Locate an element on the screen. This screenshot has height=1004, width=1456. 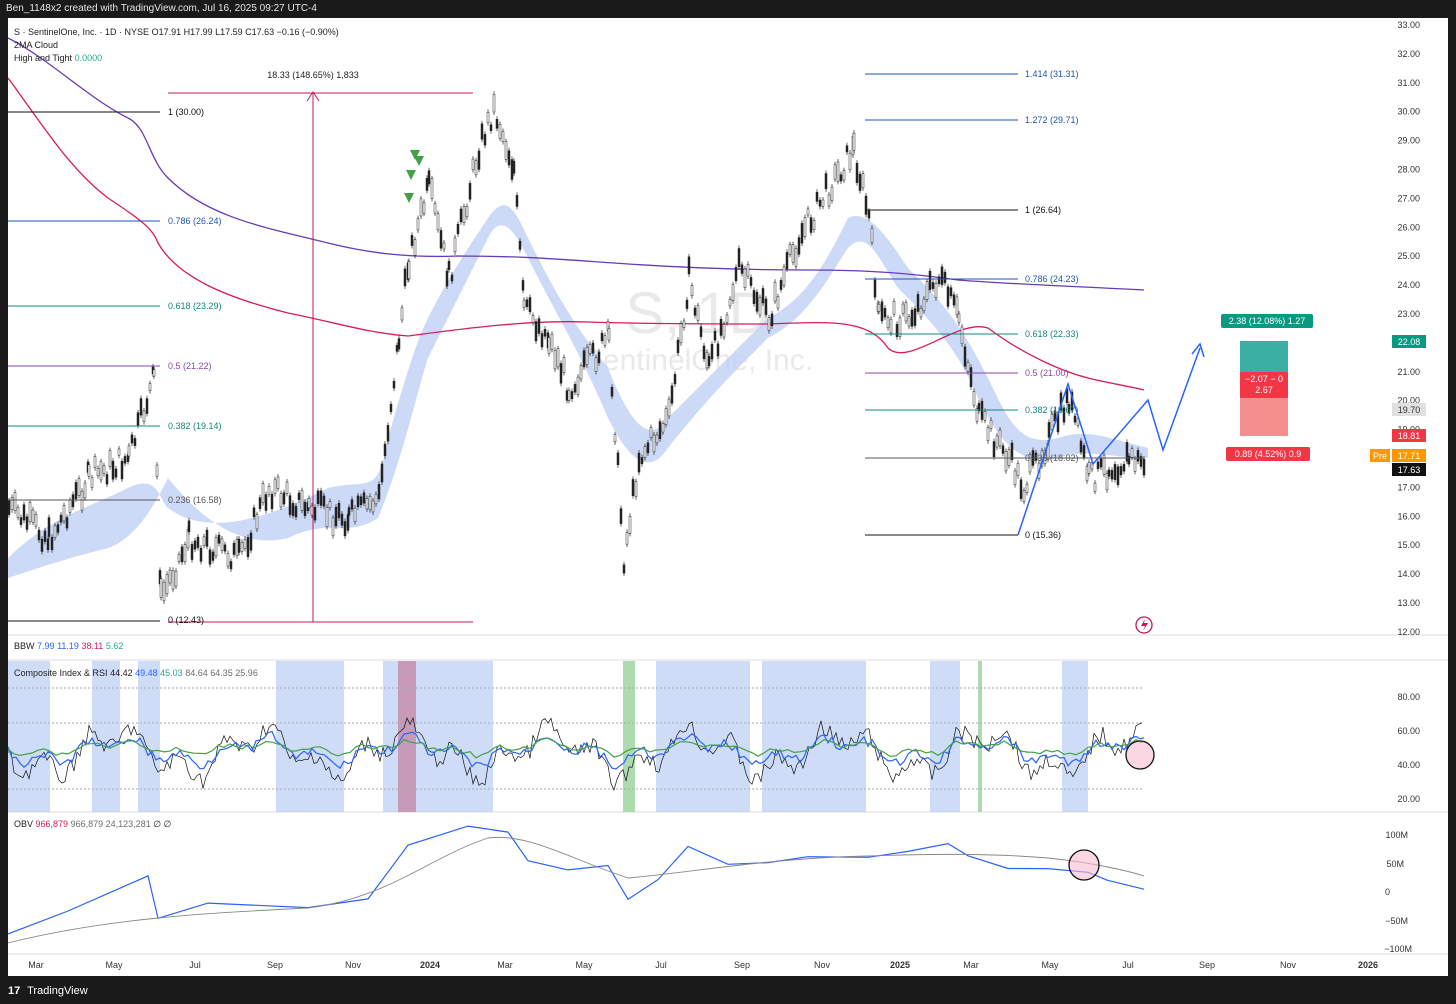
obv-legend: OBV 966,879 966,879 24,123,281 ∅ ∅ is located at coordinates (93, 824).